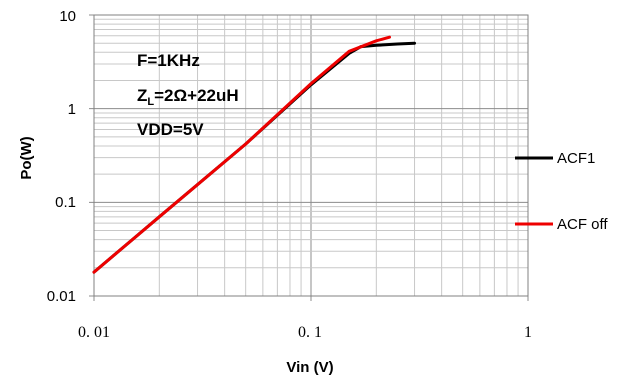 The image size is (632, 382). I want to click on annotation-vdd: VDD=5V, so click(170, 129).